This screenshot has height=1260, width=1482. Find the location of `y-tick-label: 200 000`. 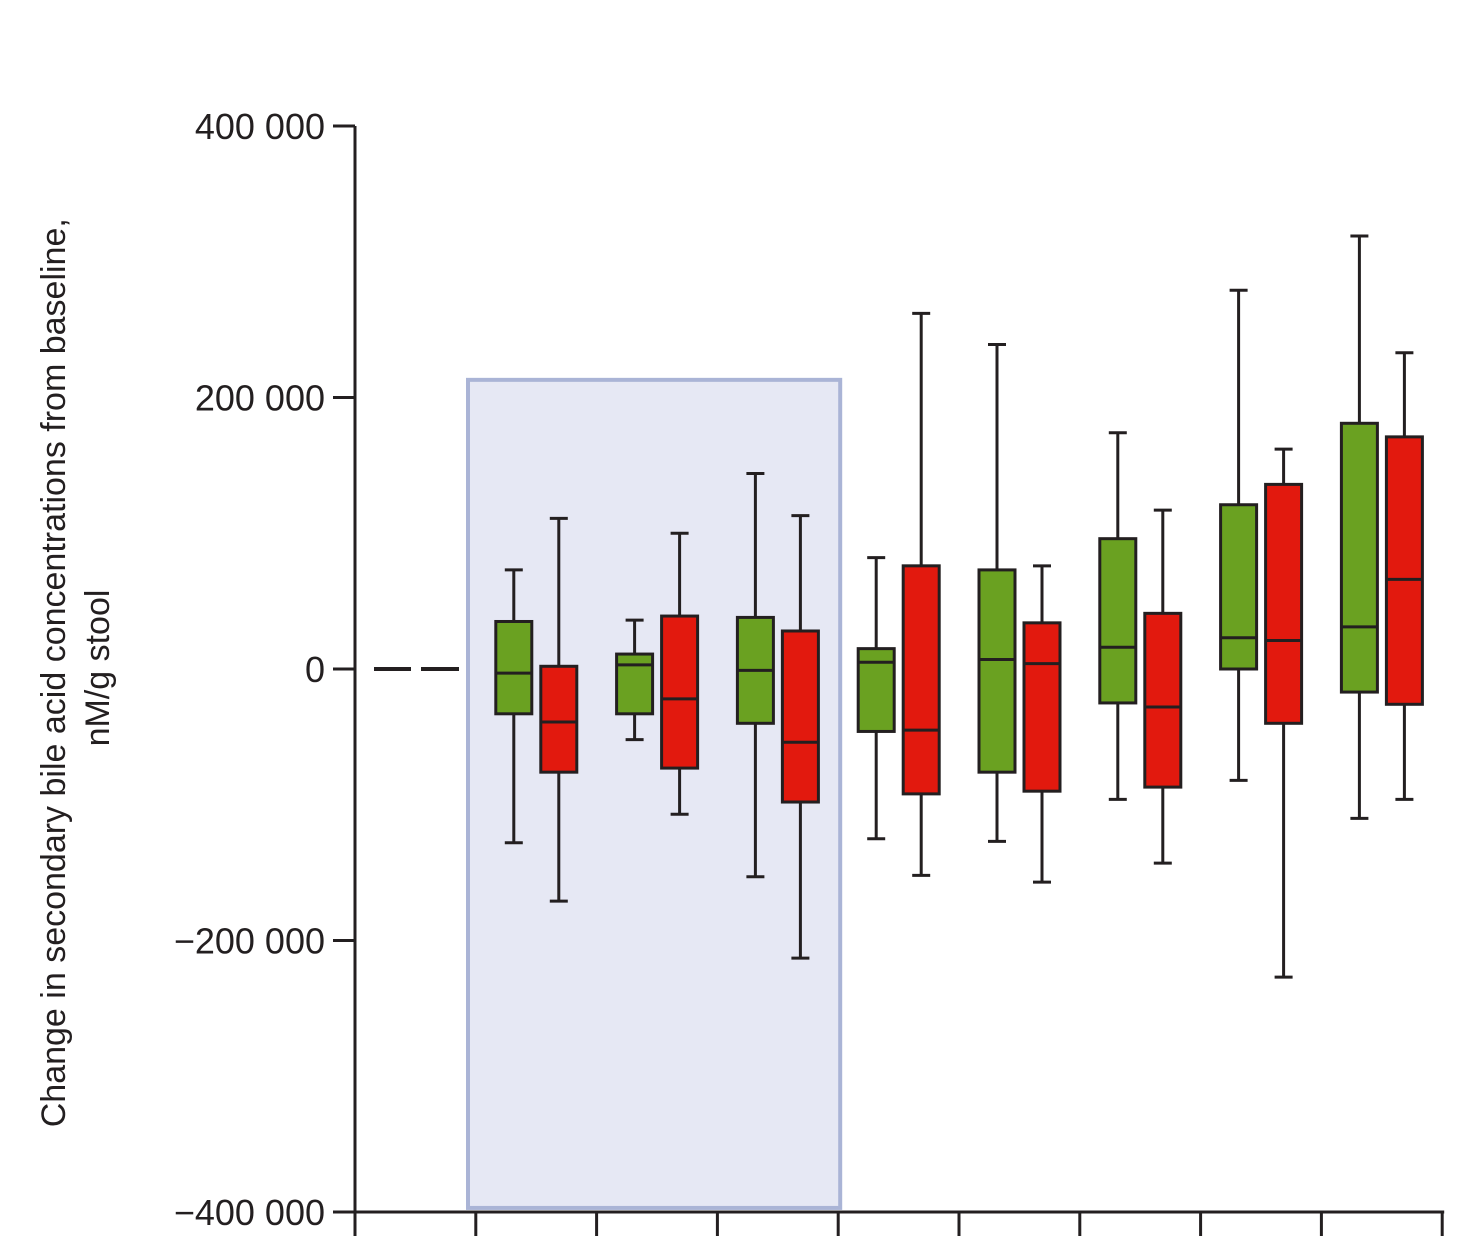

y-tick-label: 200 000 is located at coordinates (260, 398).